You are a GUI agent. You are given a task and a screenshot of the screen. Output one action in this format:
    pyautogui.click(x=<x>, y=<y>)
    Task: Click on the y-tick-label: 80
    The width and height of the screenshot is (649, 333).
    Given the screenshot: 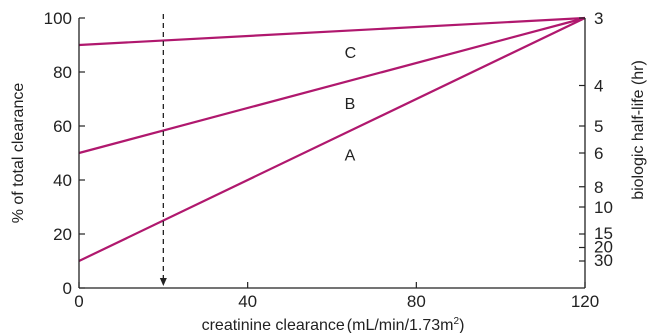 What is the action you would take?
    pyautogui.click(x=62, y=72)
    